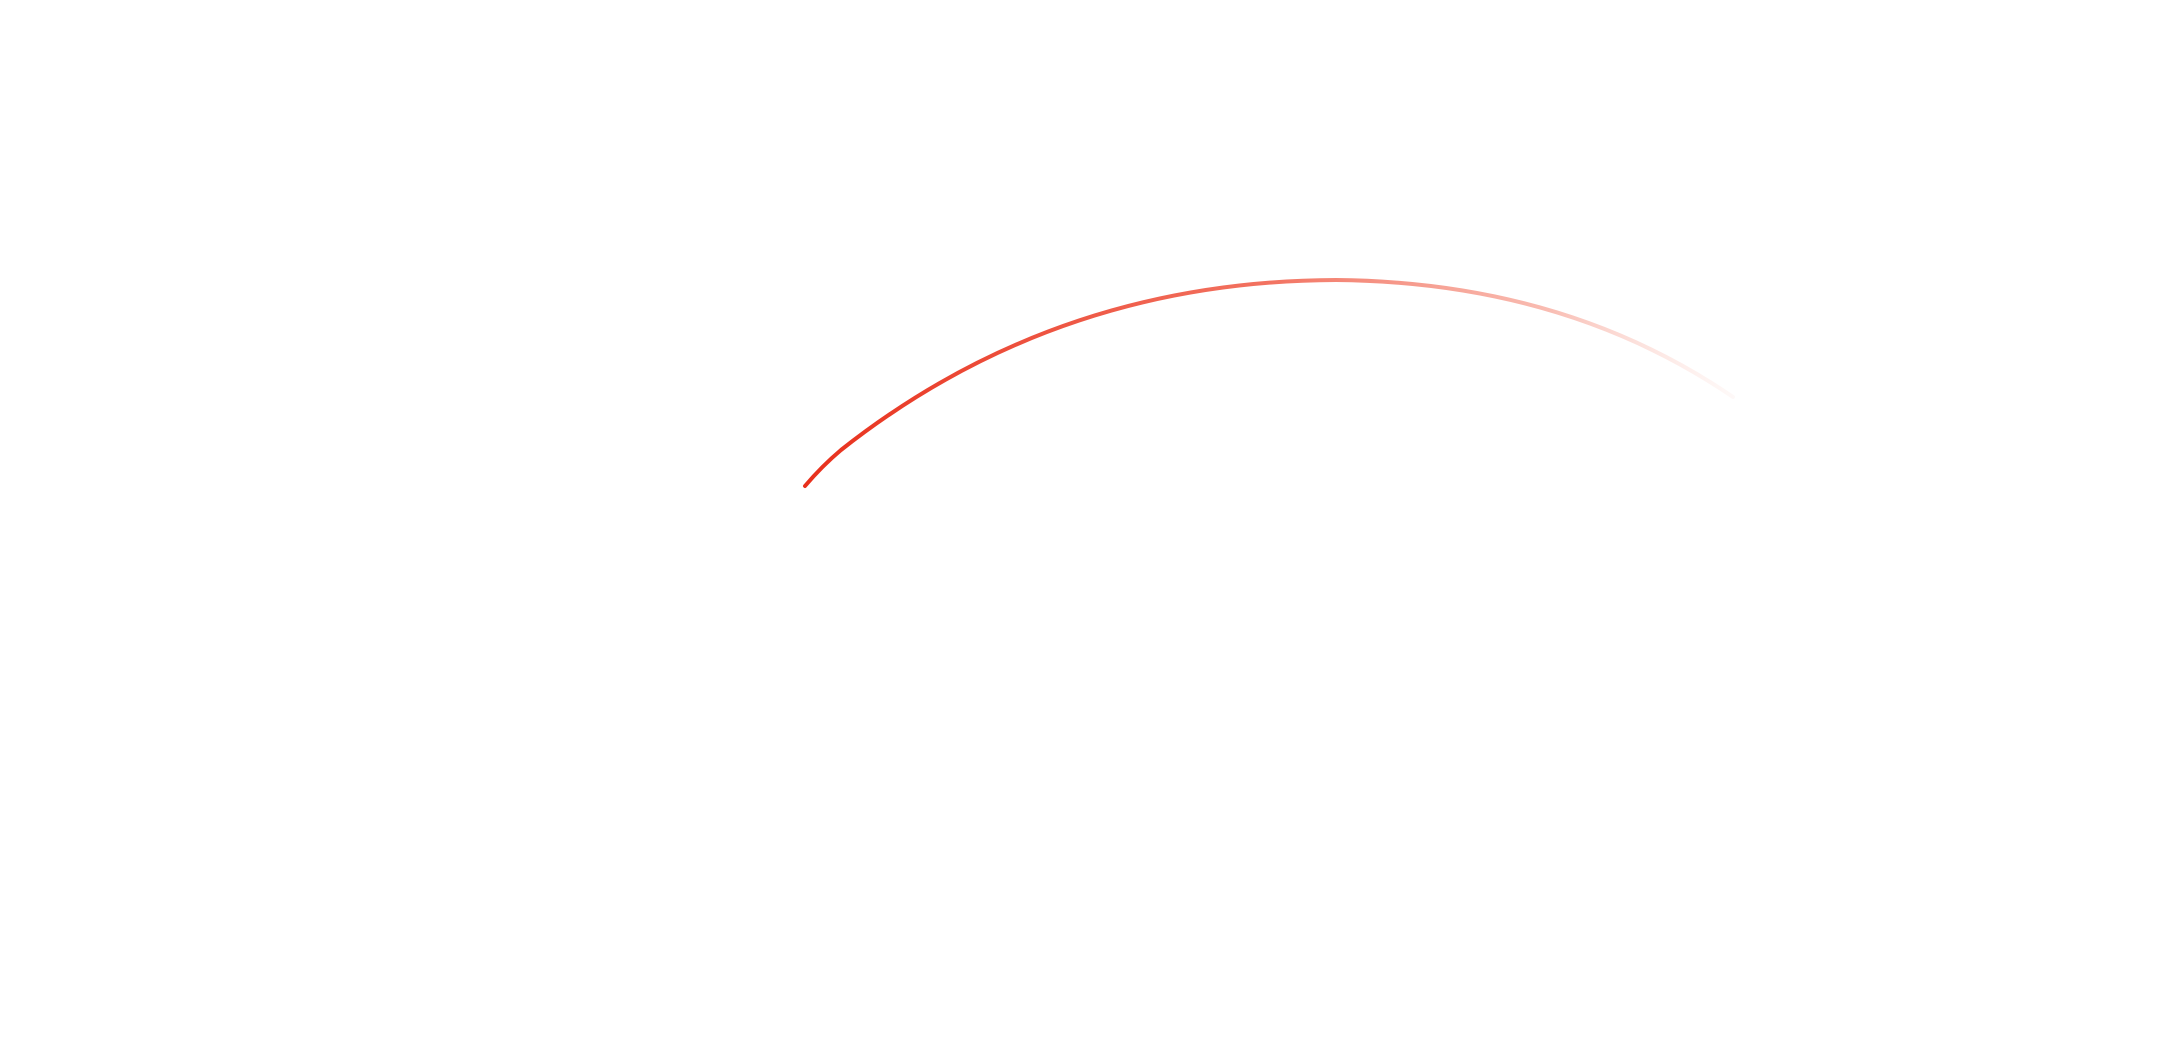  I want to click on loading-spinner-arc, so click(1269, 382).